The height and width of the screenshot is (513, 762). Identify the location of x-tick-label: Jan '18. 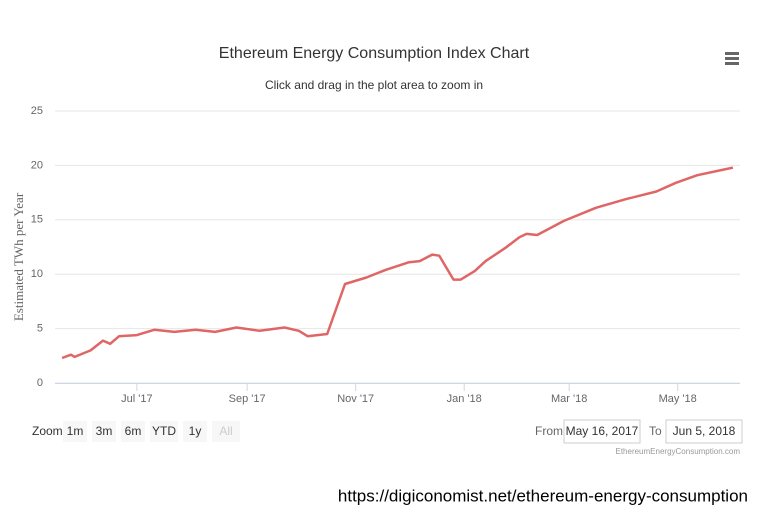
(464, 399).